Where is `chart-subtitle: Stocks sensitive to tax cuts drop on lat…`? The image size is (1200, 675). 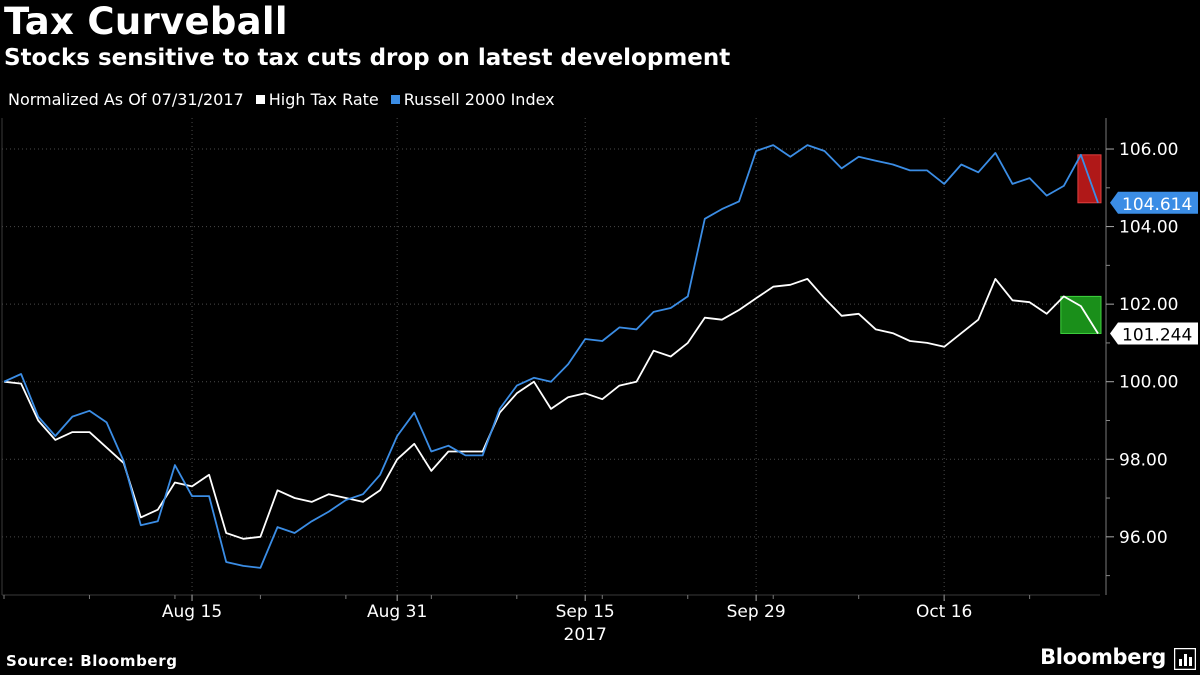
chart-subtitle: Stocks sensitive to tax cuts drop on lat… is located at coordinates (367, 58).